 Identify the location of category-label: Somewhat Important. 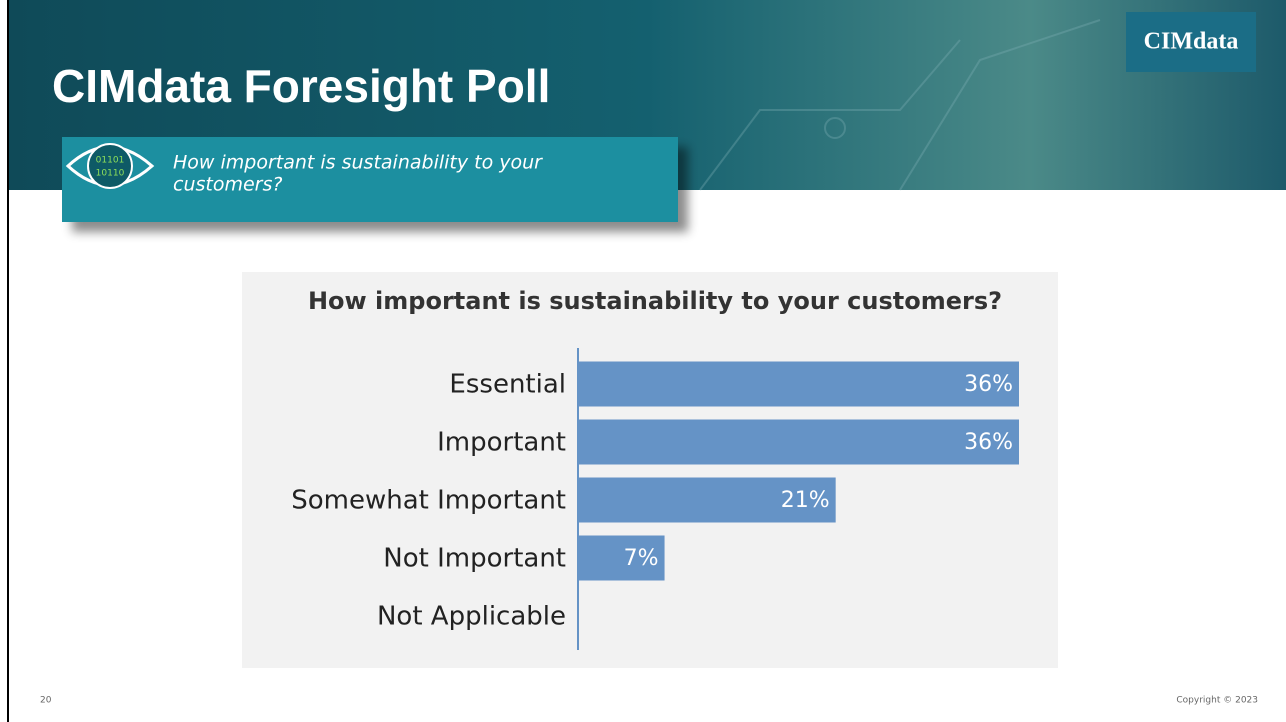
(428, 501).